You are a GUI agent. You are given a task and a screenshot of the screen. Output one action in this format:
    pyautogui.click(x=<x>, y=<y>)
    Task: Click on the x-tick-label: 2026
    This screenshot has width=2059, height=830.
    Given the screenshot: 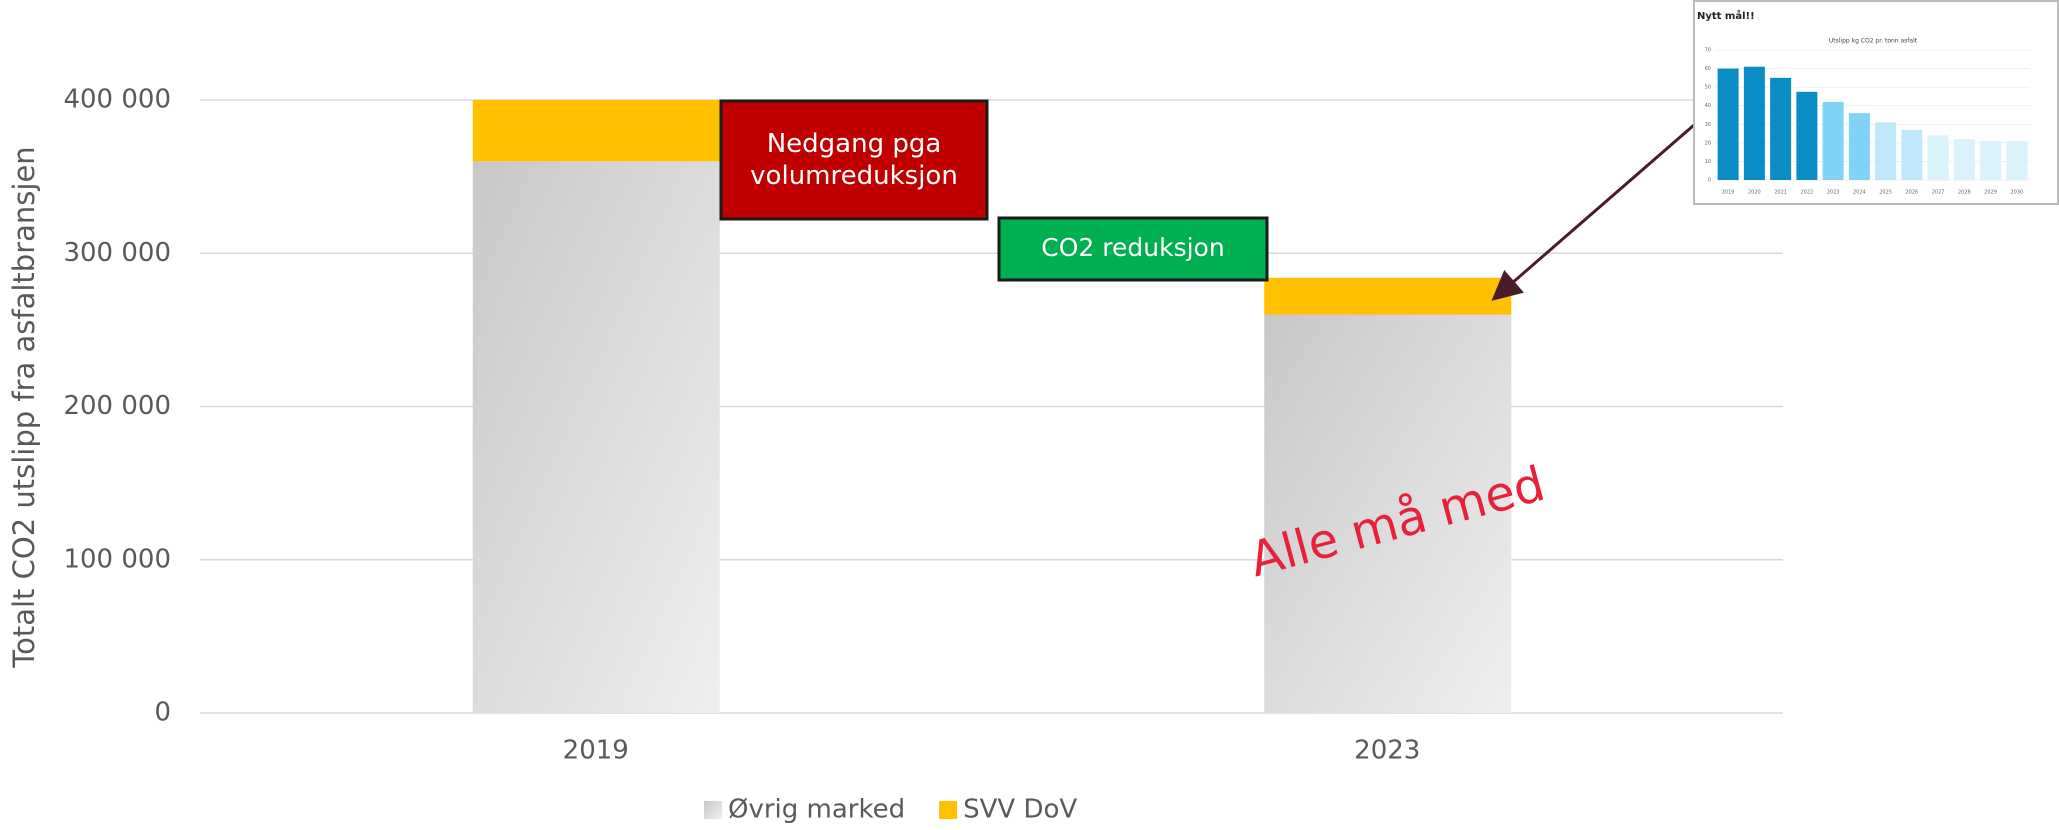 What is the action you would take?
    pyautogui.click(x=1912, y=193)
    